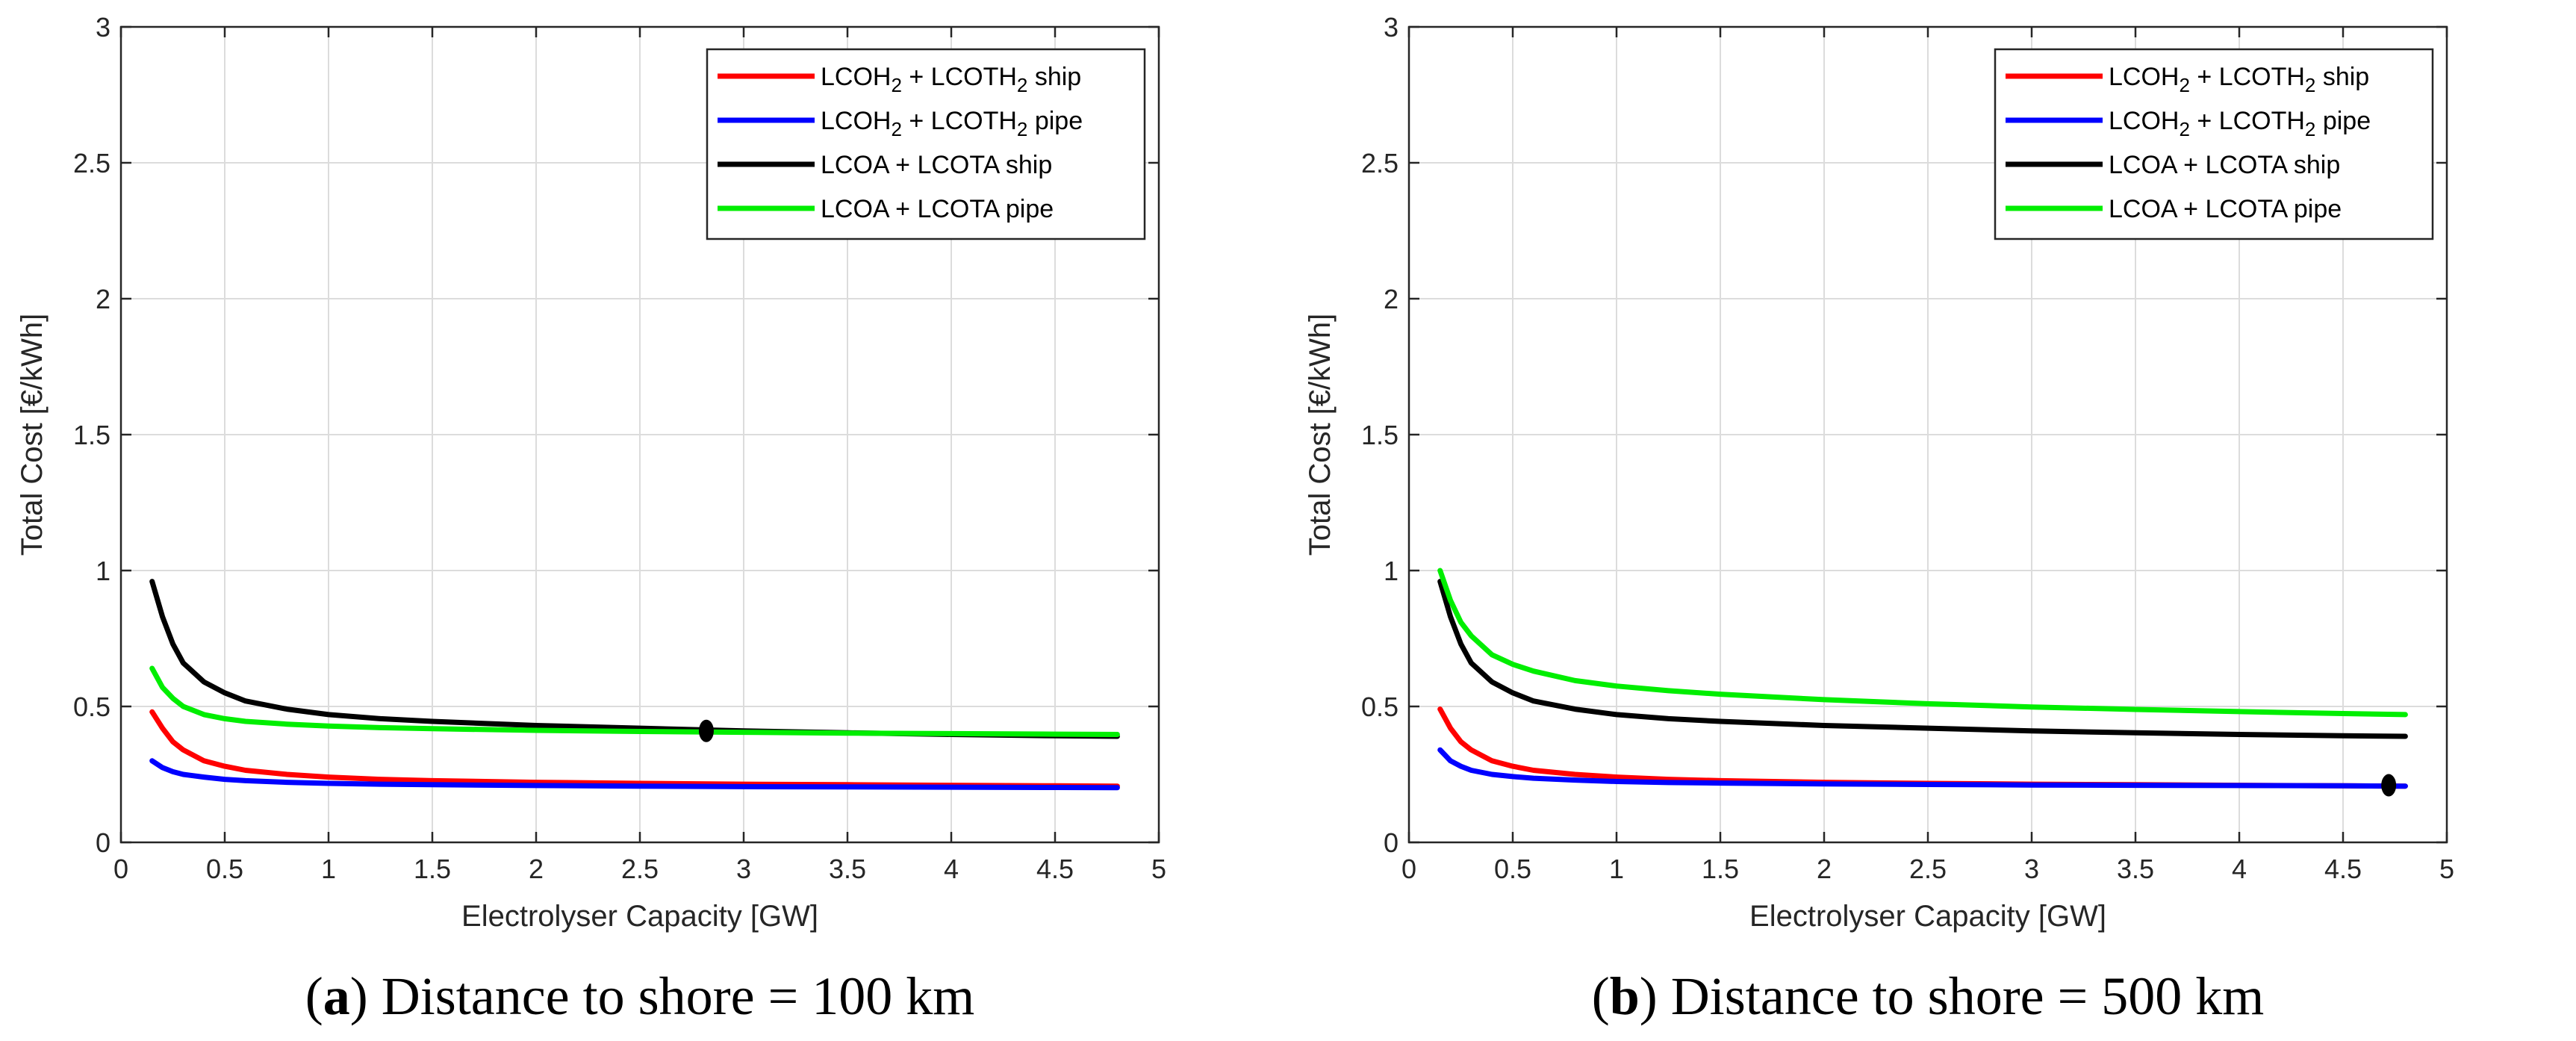 The image size is (2576, 1041). Describe the element at coordinates (662, 996) in the screenshot. I see `caption-text: ) Distance to shore = 100 km` at that location.